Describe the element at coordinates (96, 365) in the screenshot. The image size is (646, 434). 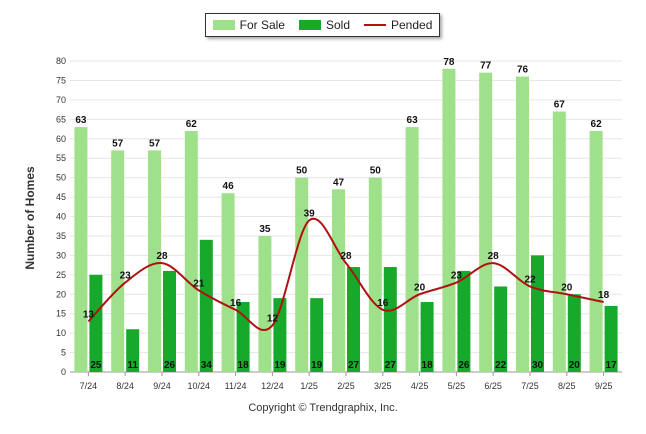
I see `data-label-sold: 25` at that location.